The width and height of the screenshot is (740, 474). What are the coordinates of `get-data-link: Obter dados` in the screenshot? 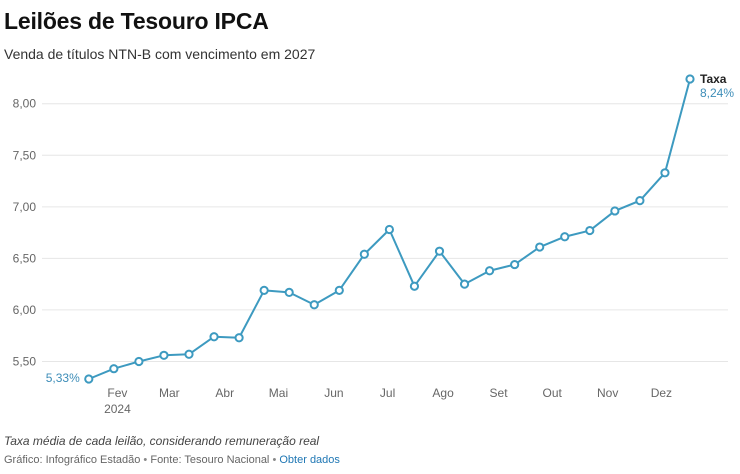 It's located at (309, 460).